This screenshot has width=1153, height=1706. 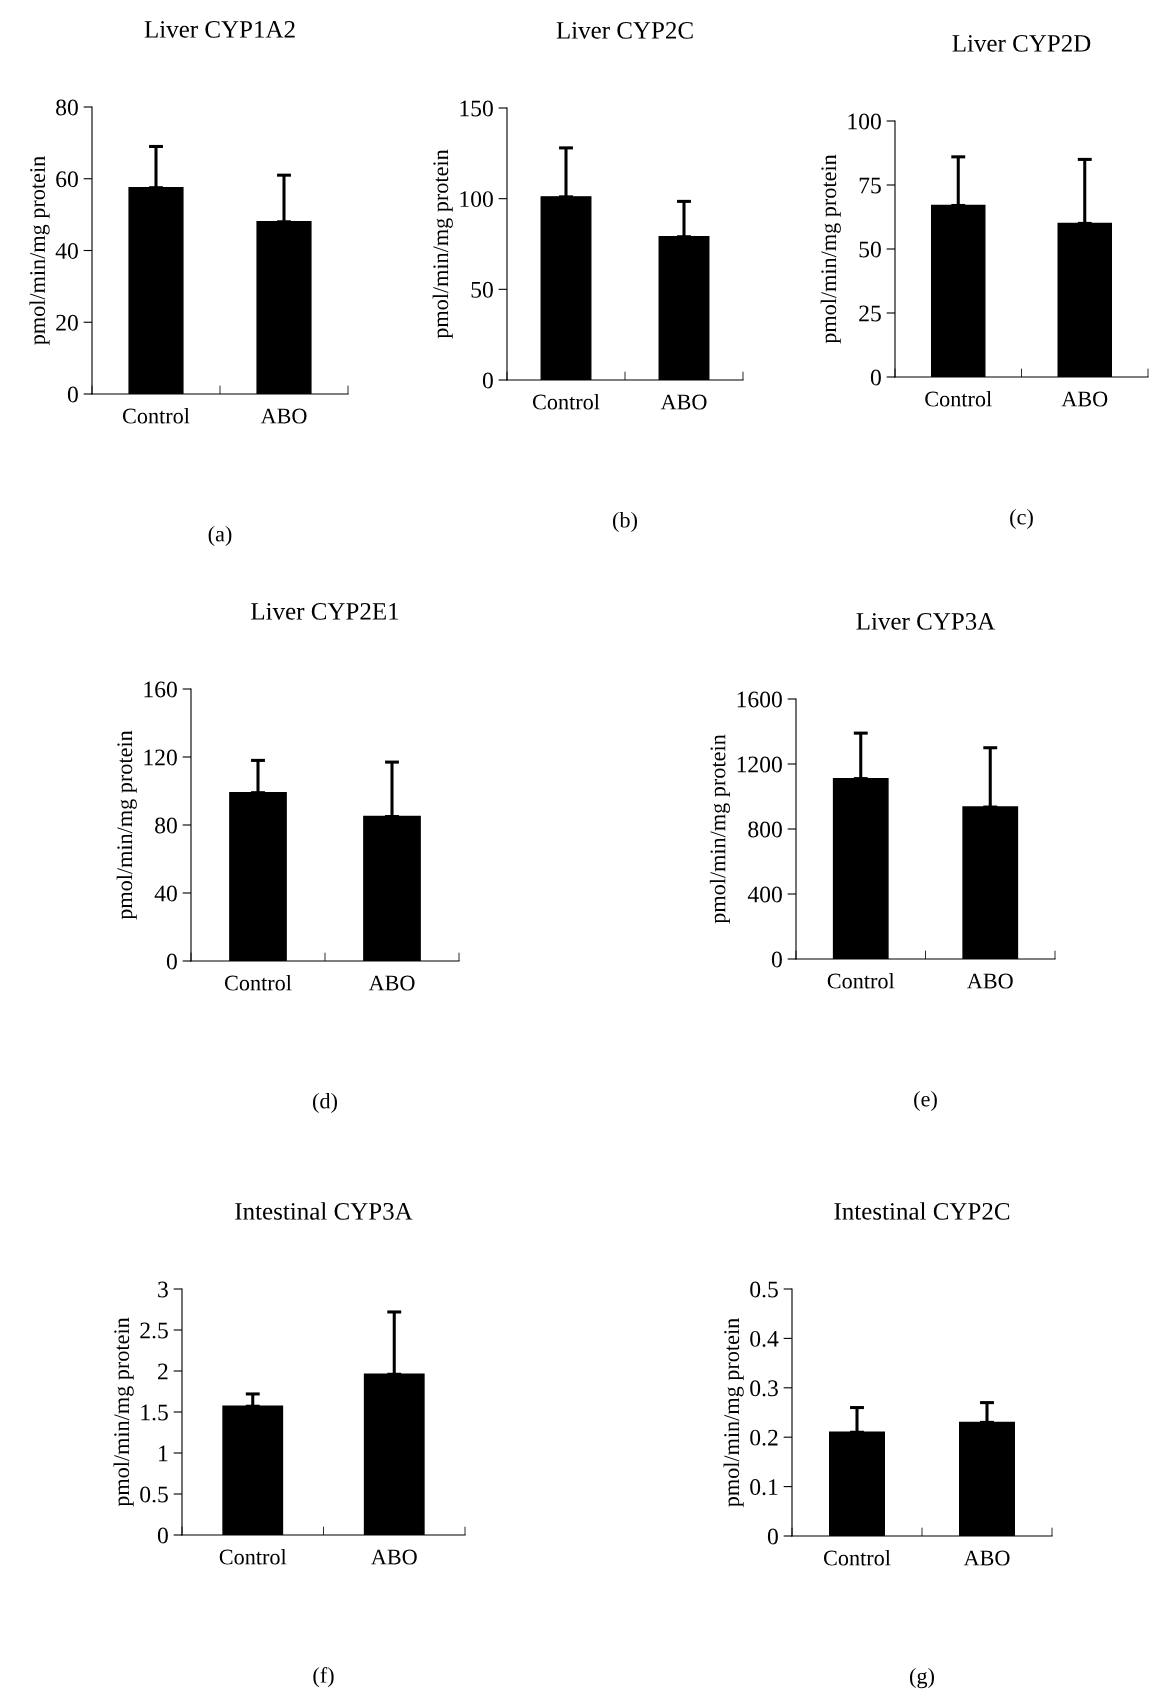 I want to click on chart-title: Liver CYP1A2, so click(x=219, y=29).